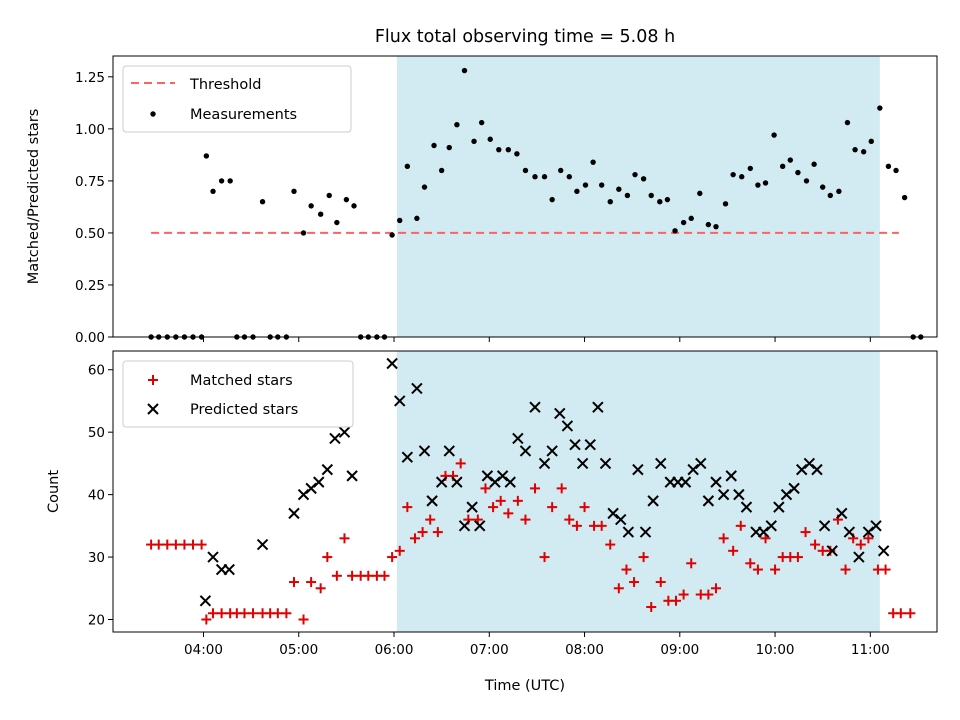 This screenshot has width=960, height=720. What do you see at coordinates (96, 558) in the screenshot?
I see `y-tick-label: 30` at bounding box center [96, 558].